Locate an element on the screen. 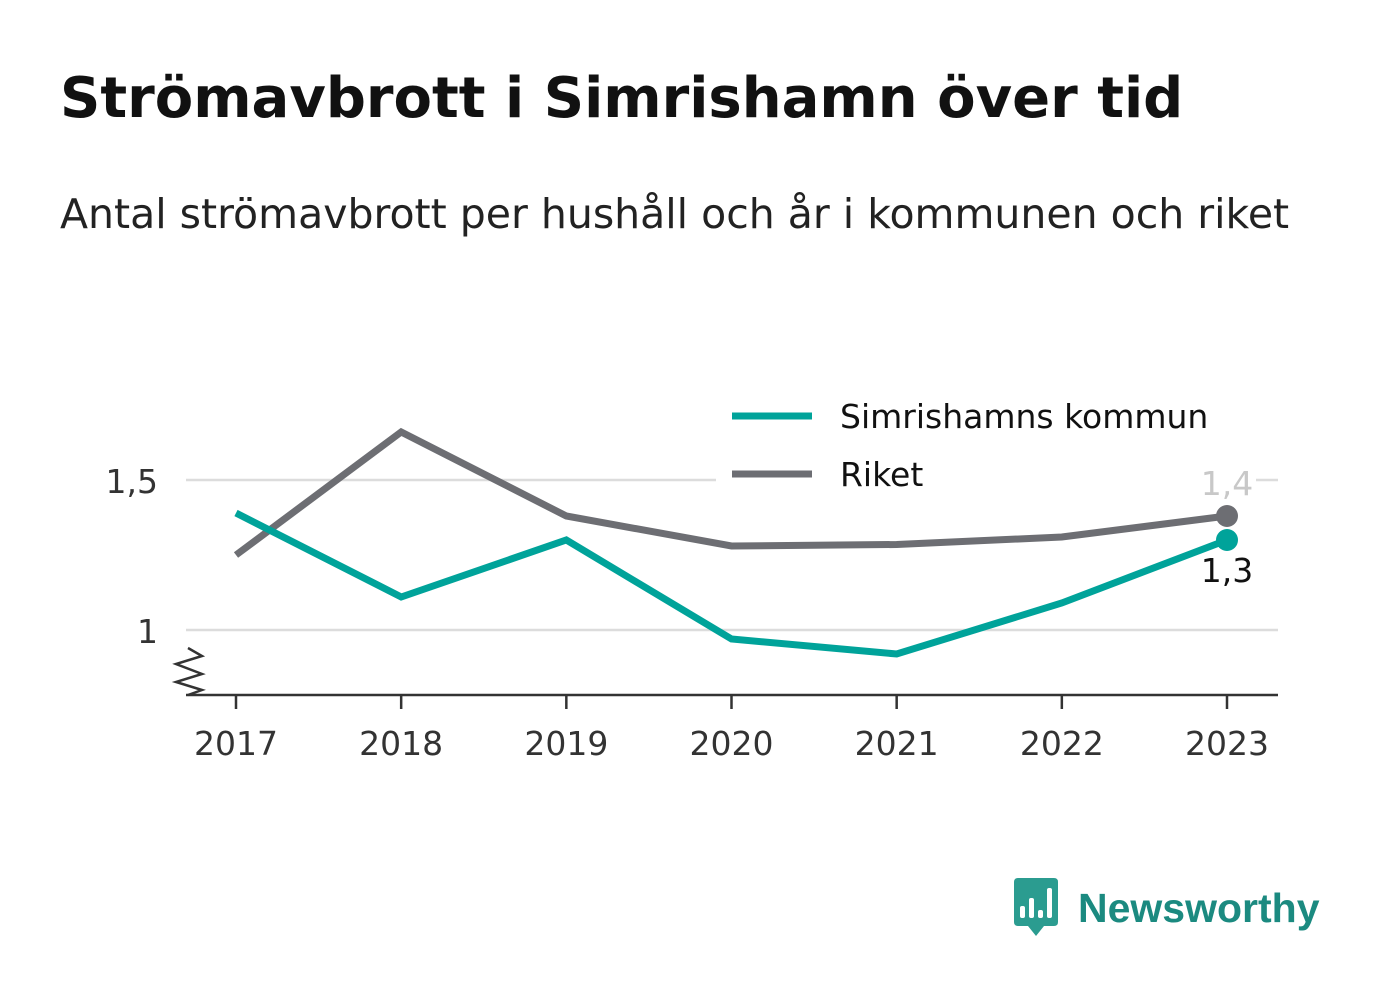 The width and height of the screenshot is (1382, 999). end-label-riket: 1,4 is located at coordinates (1227, 483).